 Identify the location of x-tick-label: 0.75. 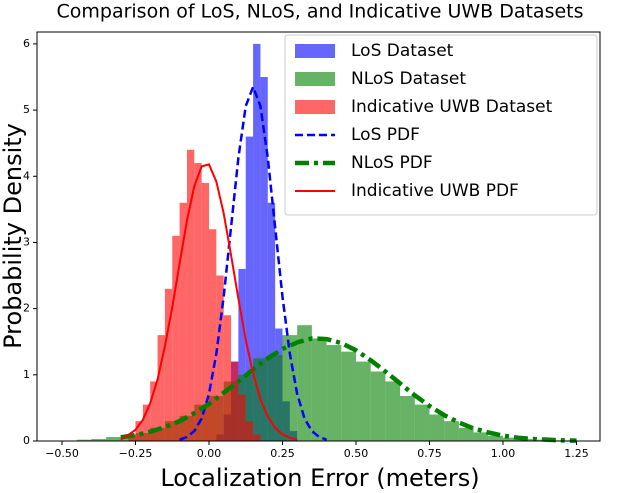
(429, 453).